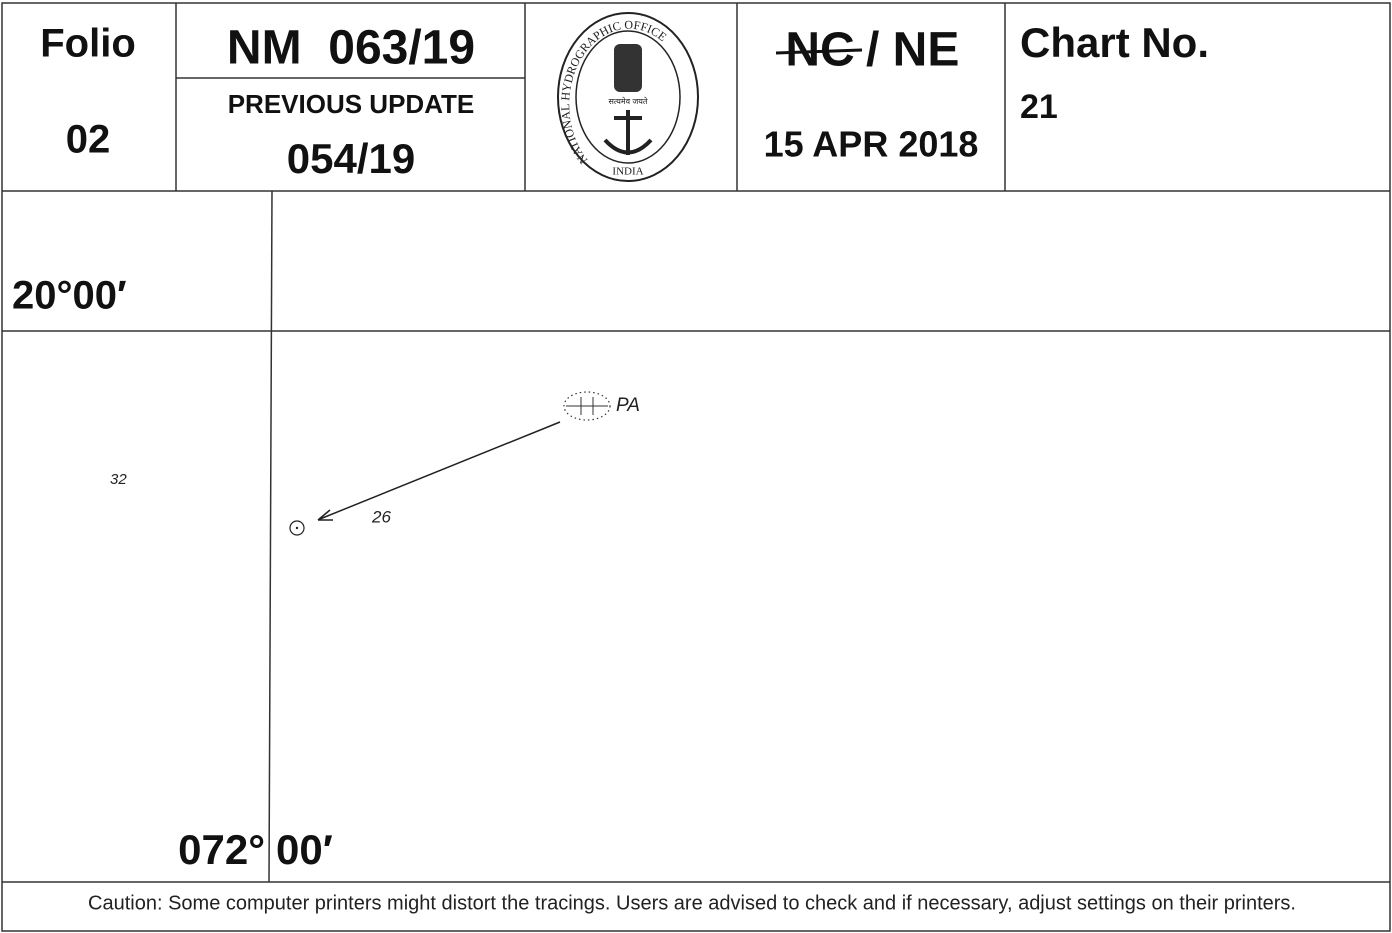 Image resolution: width=1392 pixels, height=933 pixels. What do you see at coordinates (270, 536) in the screenshot?
I see `meridian` at bounding box center [270, 536].